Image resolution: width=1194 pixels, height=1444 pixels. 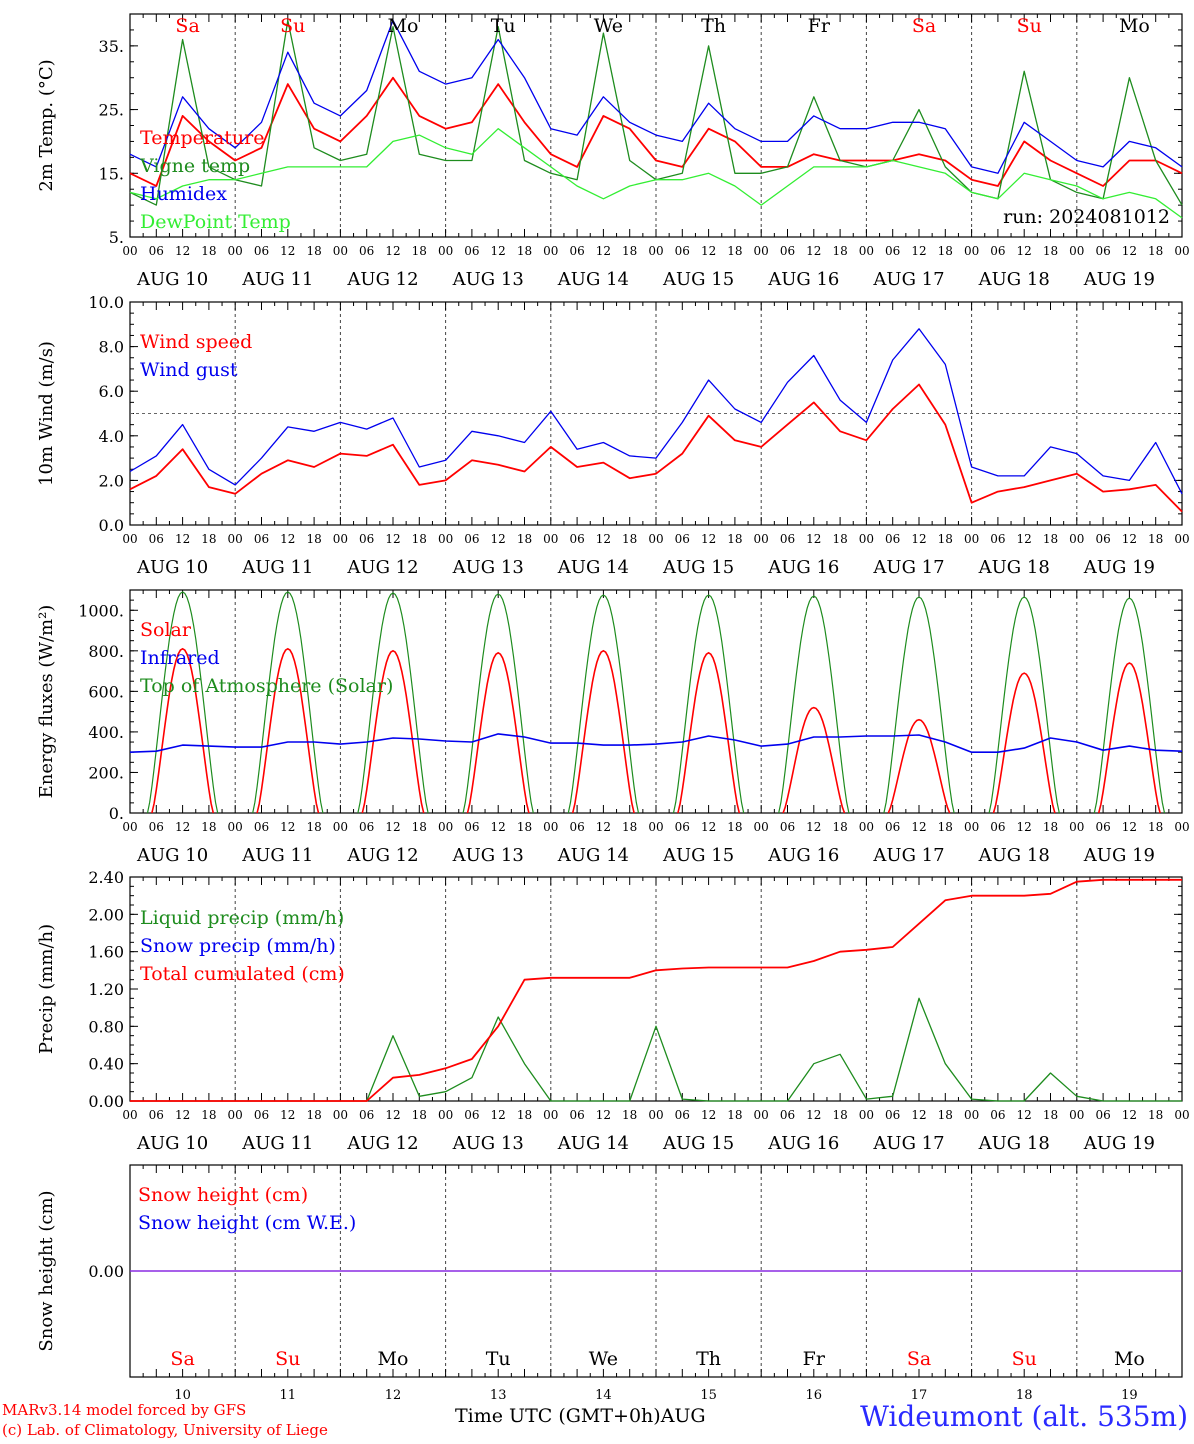 What do you see at coordinates (393, 1395) in the screenshot?
I see `day-number-label: 12` at bounding box center [393, 1395].